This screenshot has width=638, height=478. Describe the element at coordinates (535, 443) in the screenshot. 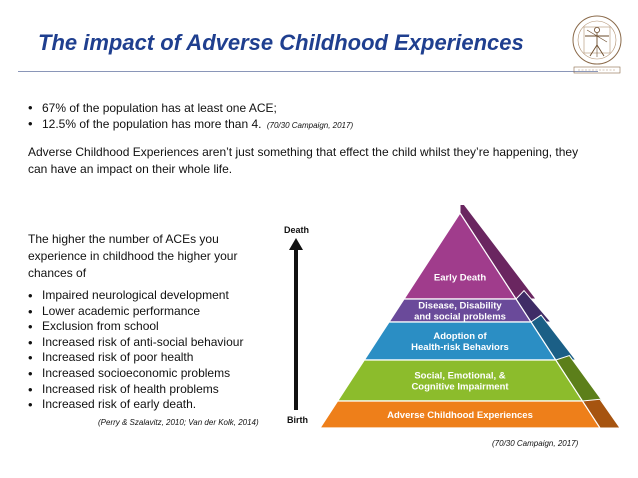

I see `pyramid-citation: (70/30 Campaign, 2017)` at that location.